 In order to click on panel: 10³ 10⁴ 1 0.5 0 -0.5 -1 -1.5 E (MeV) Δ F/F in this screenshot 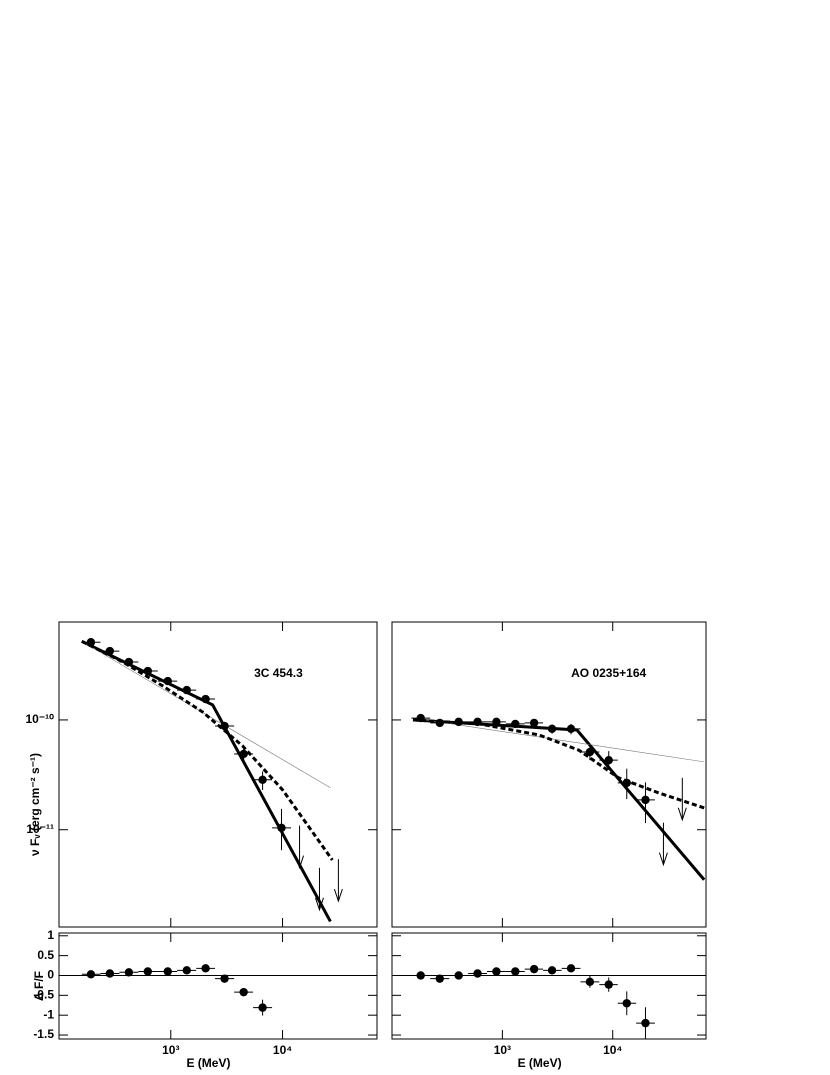, I will do `click(205, 999)`.